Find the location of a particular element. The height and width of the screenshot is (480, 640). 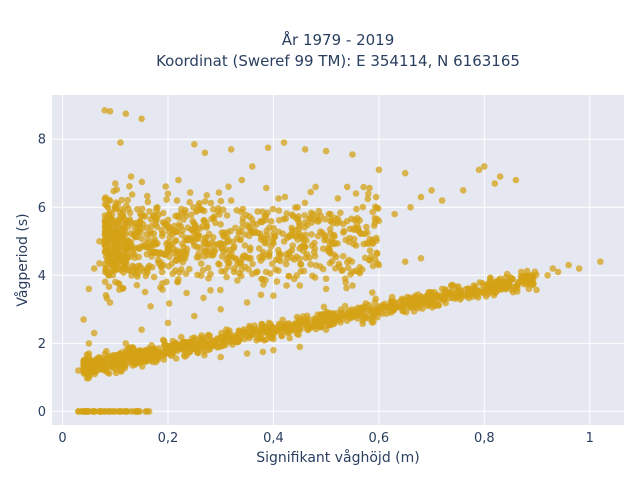

x-tick-label: 0,4 is located at coordinates (273, 438).